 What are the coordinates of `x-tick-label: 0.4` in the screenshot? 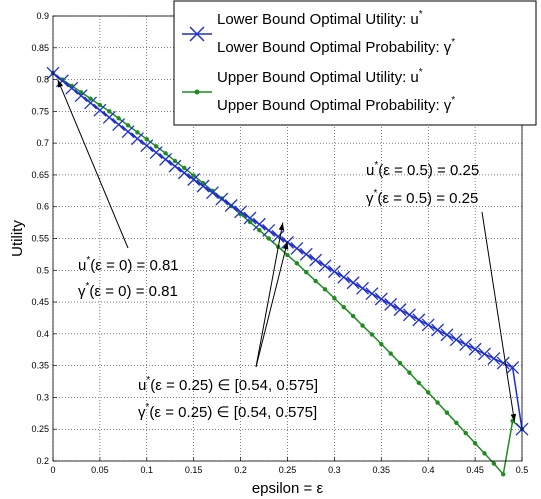 It's located at (428, 470).